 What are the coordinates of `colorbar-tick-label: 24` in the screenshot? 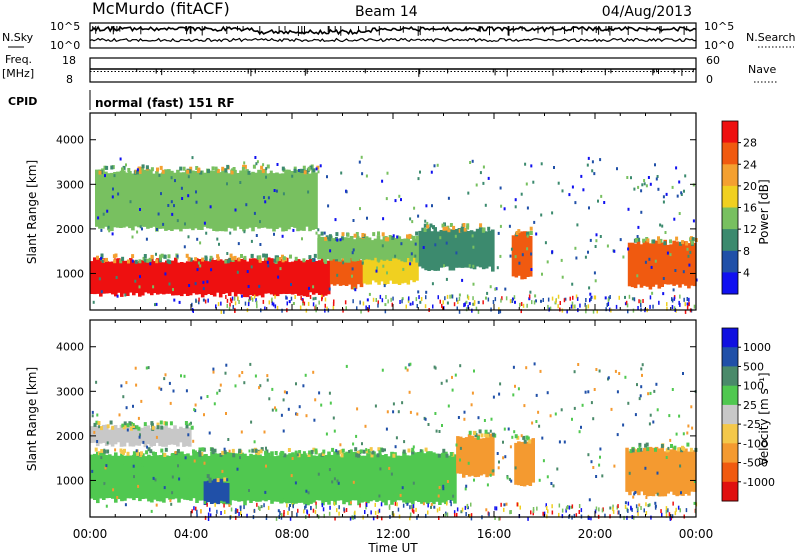 It's located at (750, 164).